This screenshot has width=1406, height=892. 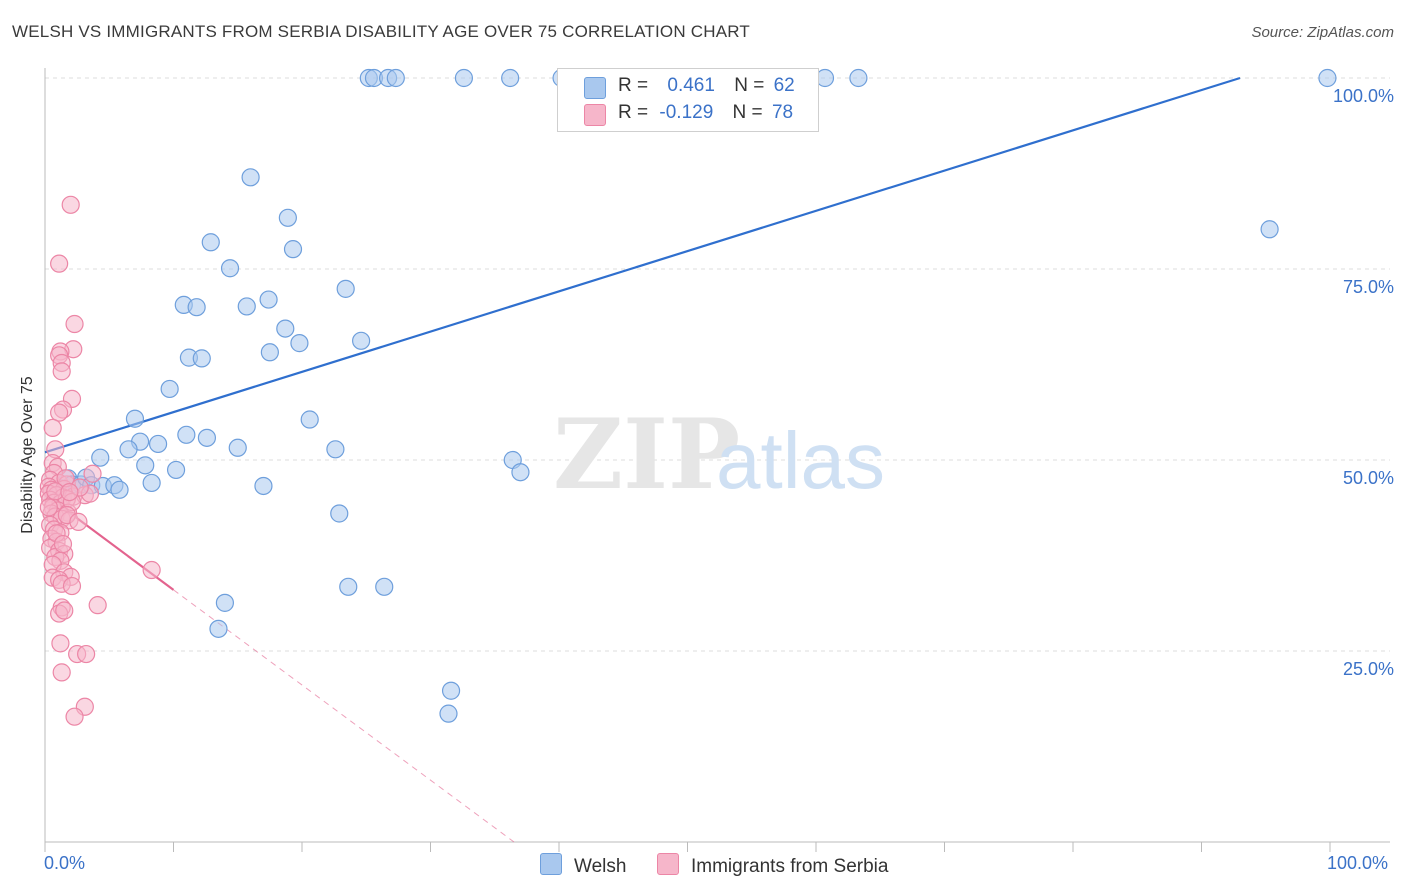 What do you see at coordinates (1363, 96) in the screenshot?
I see `y-tick-100: 100.0%` at bounding box center [1363, 96].